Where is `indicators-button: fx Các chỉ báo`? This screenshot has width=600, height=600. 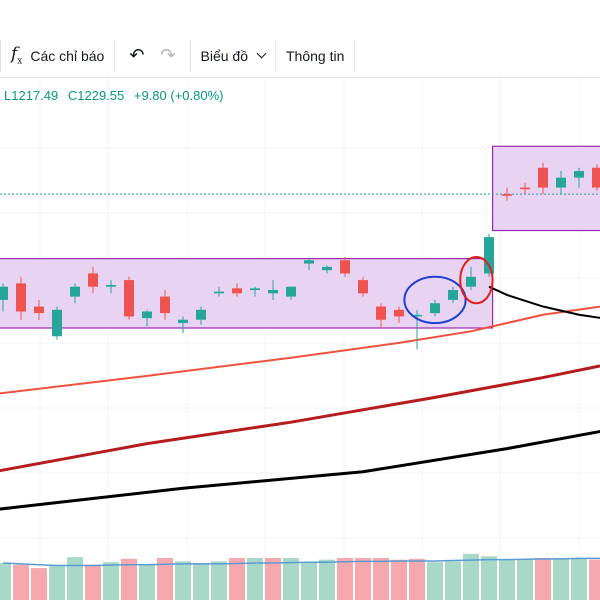 indicators-button: fx Các chỉ báo is located at coordinates (57, 56).